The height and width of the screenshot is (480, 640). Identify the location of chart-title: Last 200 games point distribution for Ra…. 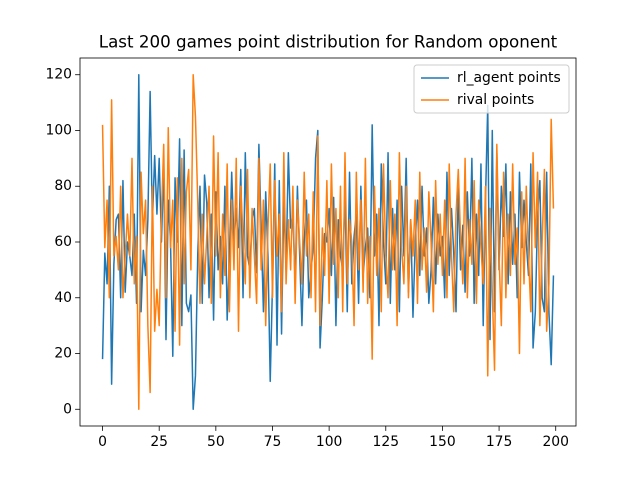
(328, 42).